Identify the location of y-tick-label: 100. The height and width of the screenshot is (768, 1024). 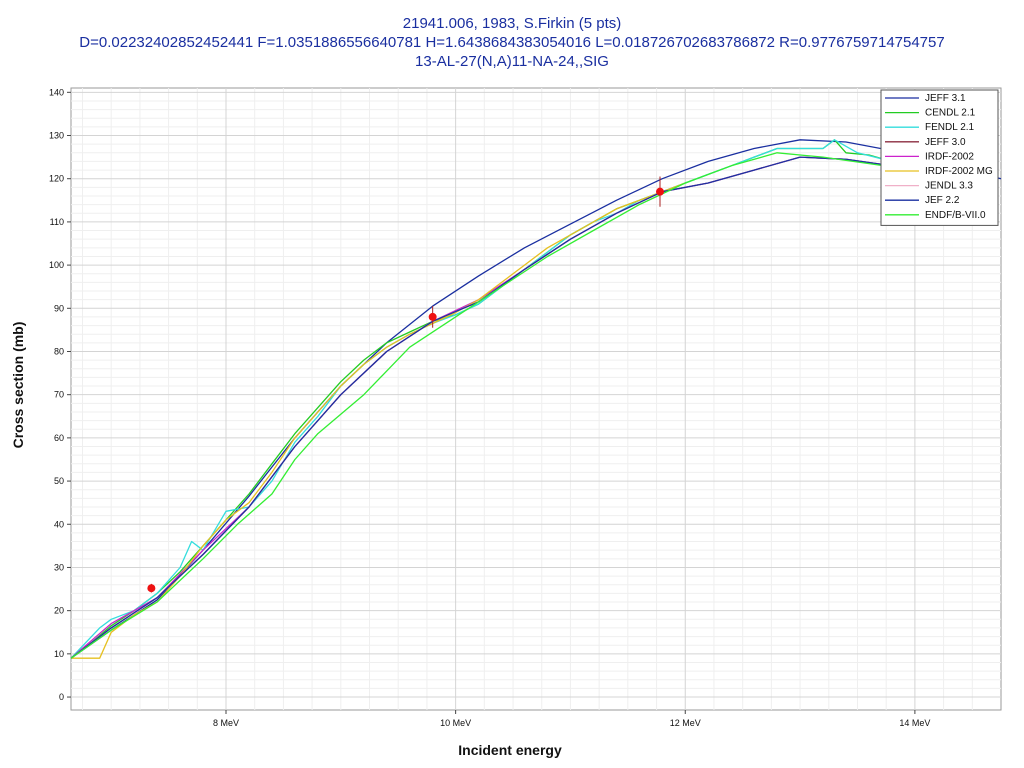
(56, 265).